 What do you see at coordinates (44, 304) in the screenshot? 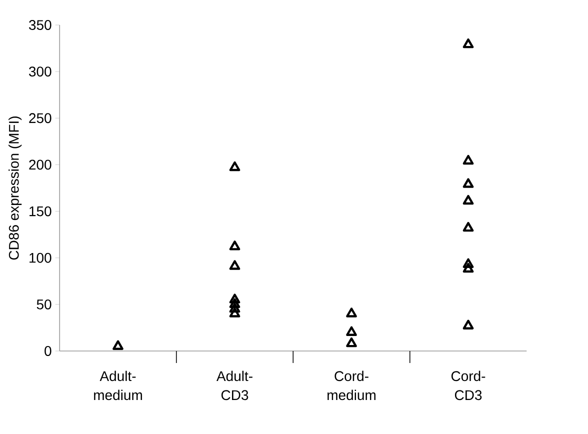
I see `y-tick-label: 50` at bounding box center [44, 304].